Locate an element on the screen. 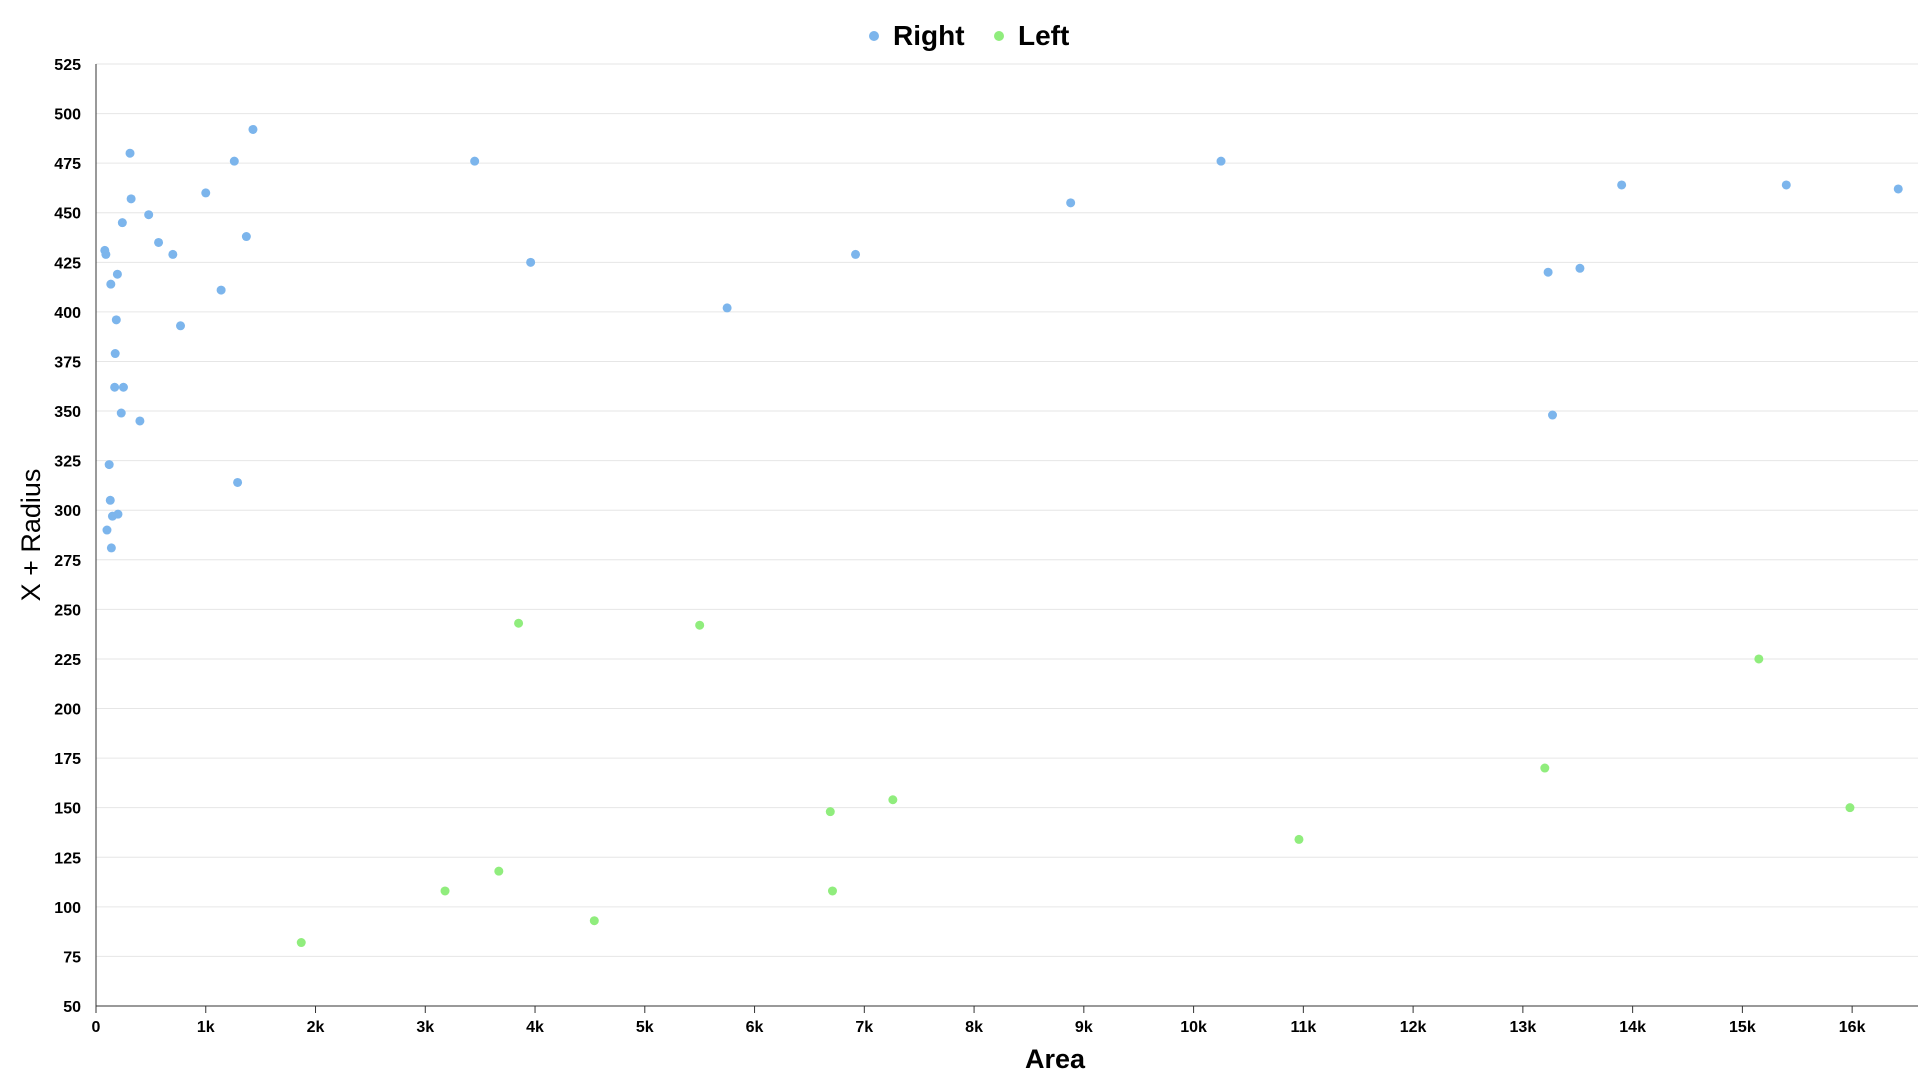  y-tick-label: 475 is located at coordinates (67, 164).